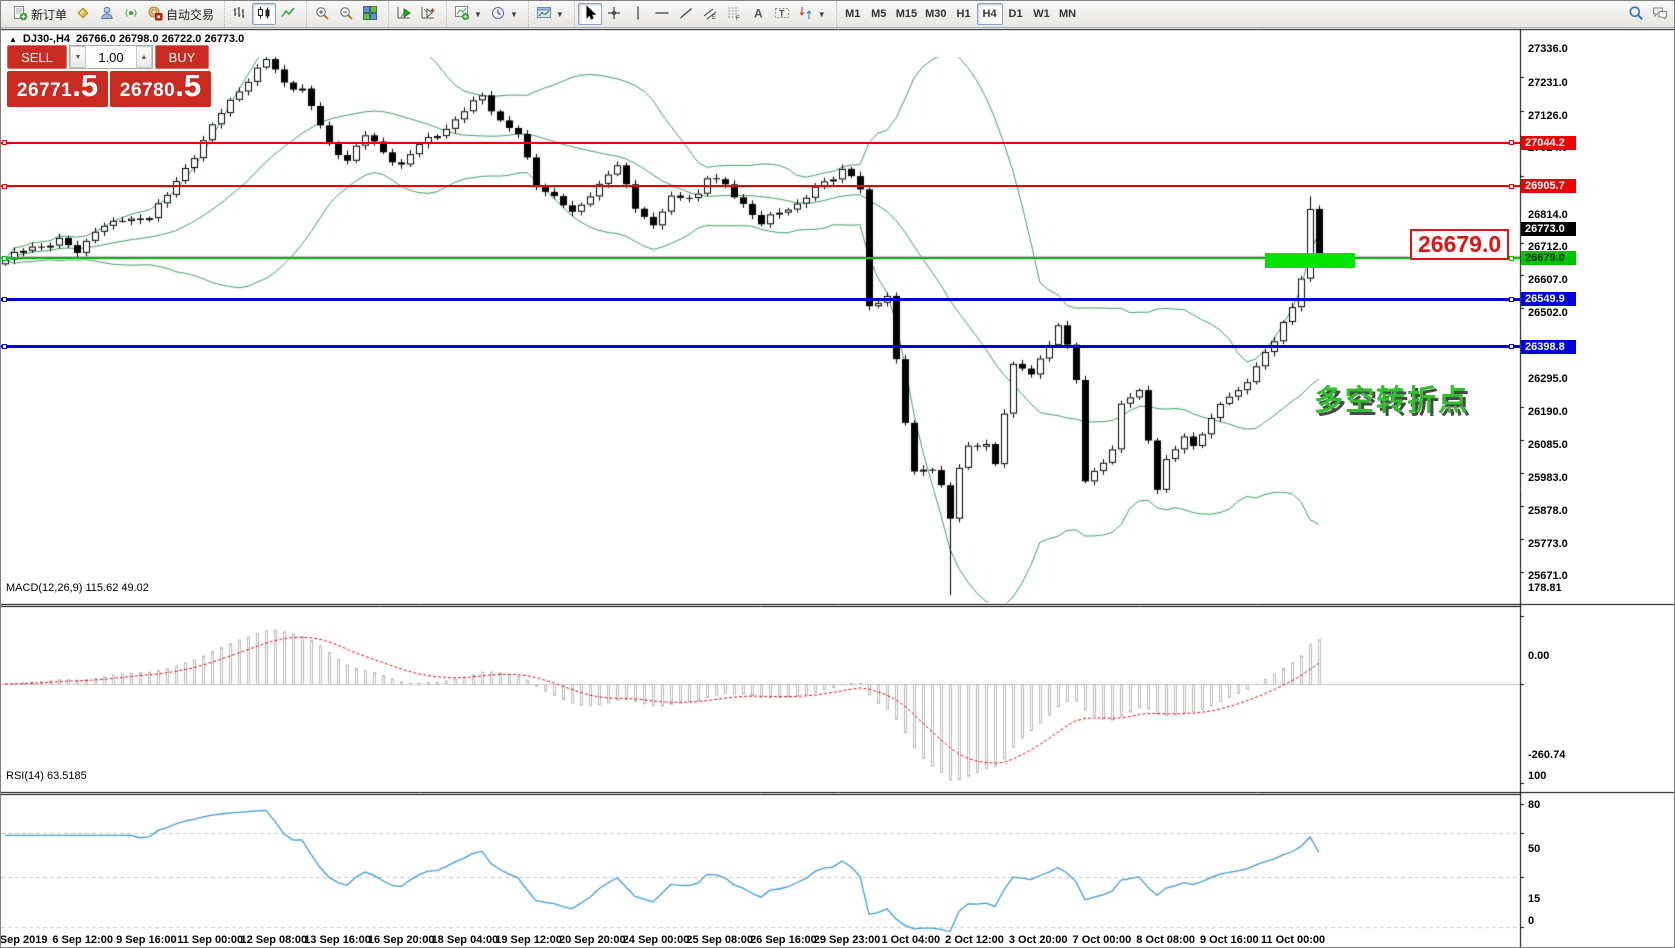  I want to click on price-axis-tick: 26085.0, so click(1548, 445).